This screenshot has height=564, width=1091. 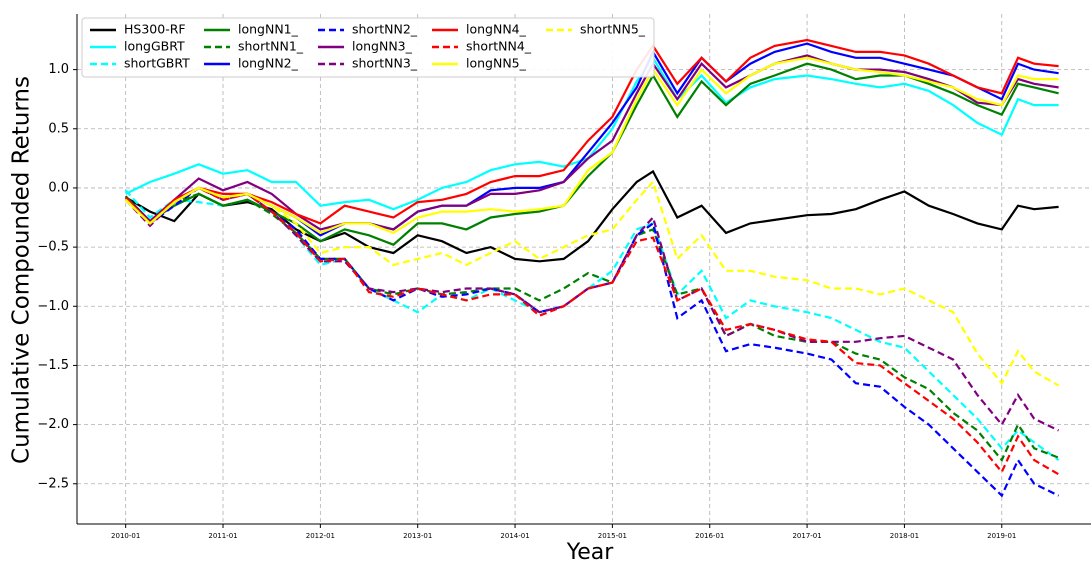 I want to click on legend-label: shortNN5_, so click(x=613, y=29).